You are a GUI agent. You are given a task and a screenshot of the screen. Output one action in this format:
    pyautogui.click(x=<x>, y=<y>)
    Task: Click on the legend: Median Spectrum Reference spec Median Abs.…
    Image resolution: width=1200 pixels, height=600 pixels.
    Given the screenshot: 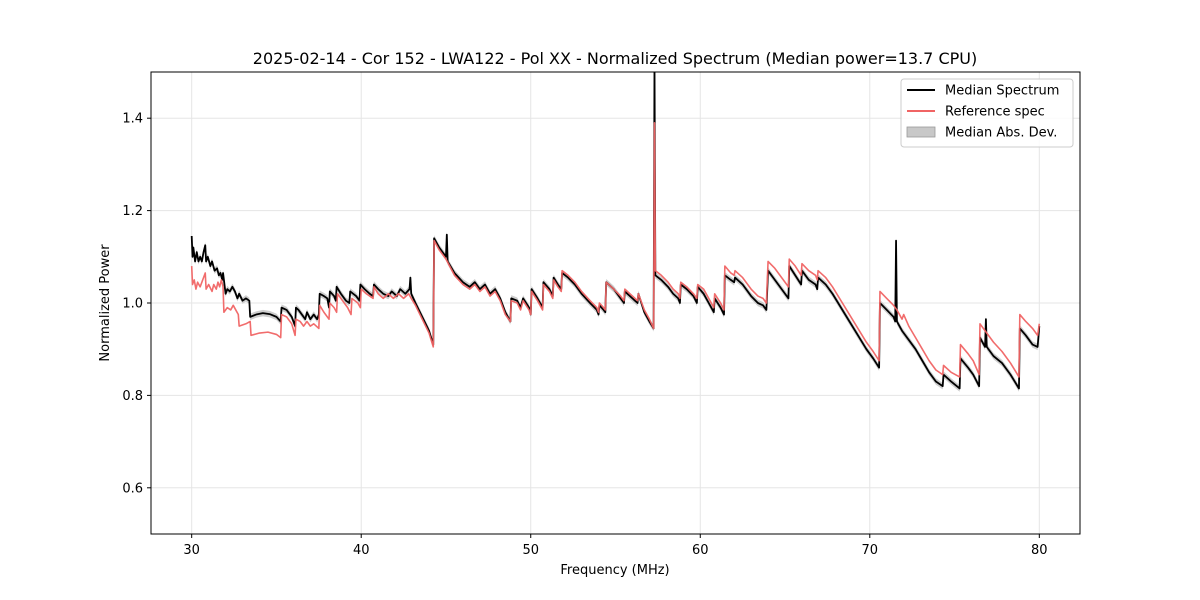 What is the action you would take?
    pyautogui.click(x=987, y=113)
    